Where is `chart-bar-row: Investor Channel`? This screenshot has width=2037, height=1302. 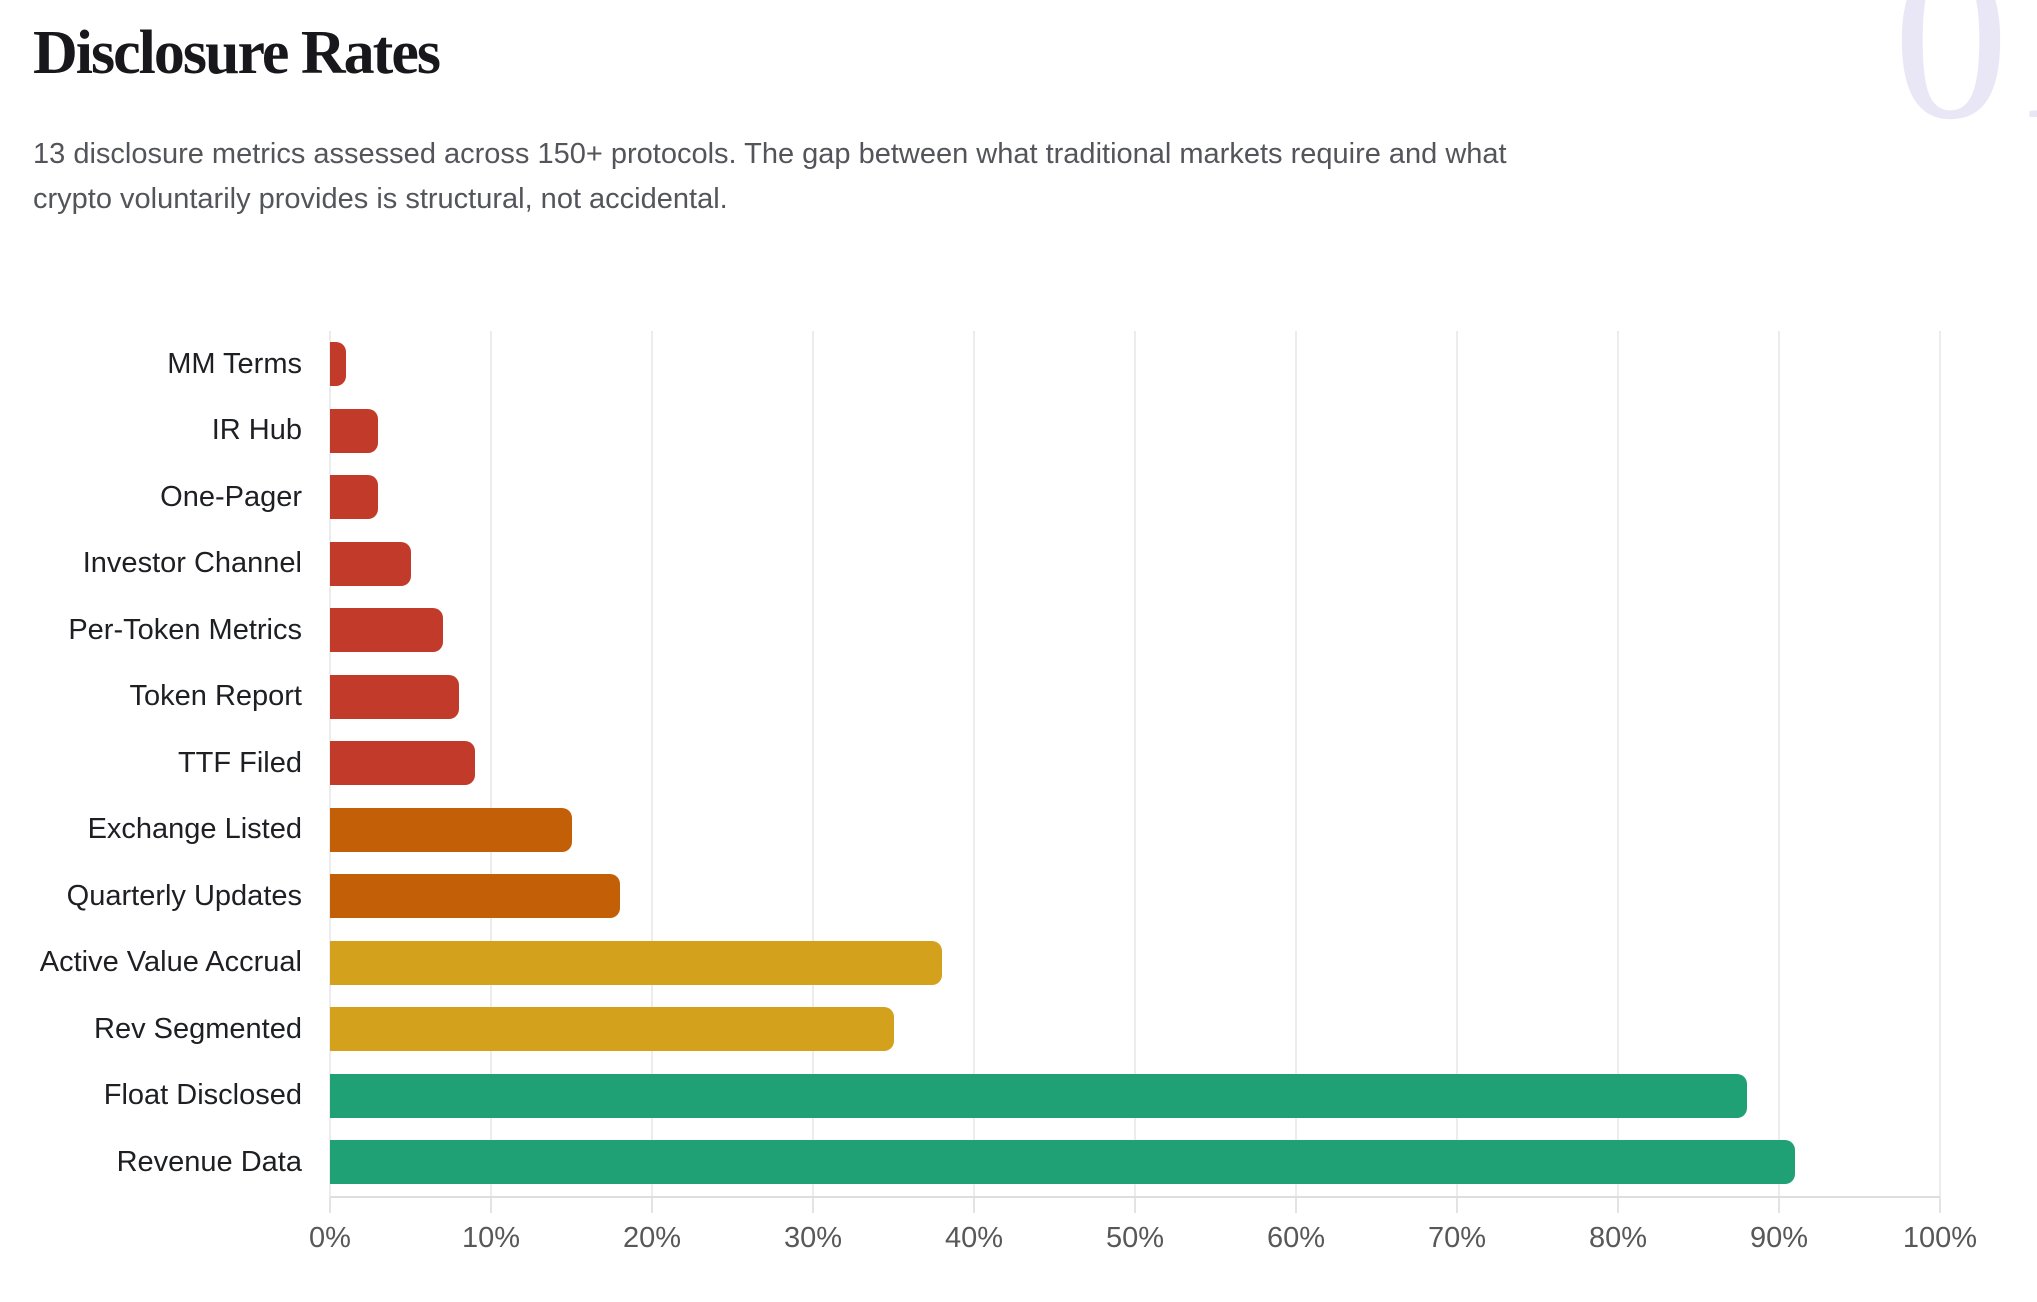
chart-bar-row: Investor Channel is located at coordinates (970, 564).